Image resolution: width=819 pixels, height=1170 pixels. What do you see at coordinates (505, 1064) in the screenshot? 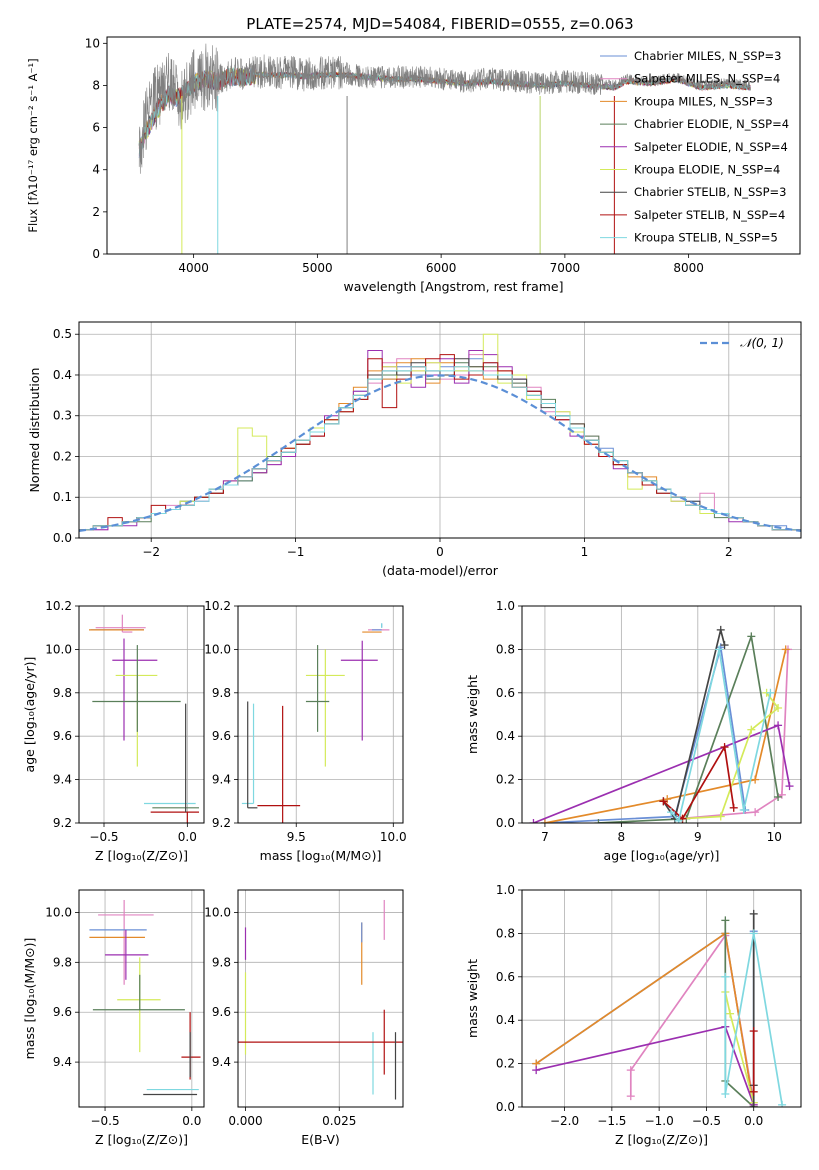
I see `y-tick-label: 0.2` at bounding box center [505, 1064].